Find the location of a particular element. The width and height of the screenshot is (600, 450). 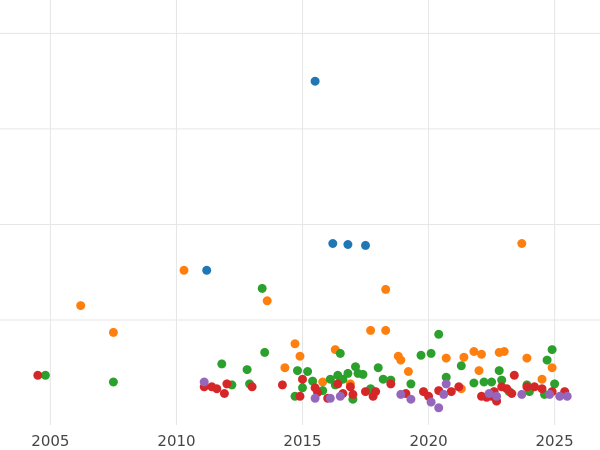

x-tick-label: 2005 is located at coordinates (50, 441).